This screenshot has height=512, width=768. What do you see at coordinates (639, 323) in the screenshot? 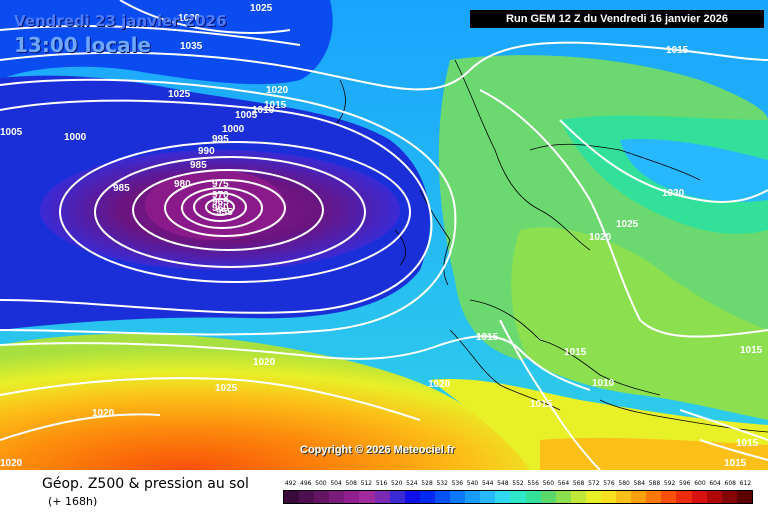
I see `field-lightgreen-east` at bounding box center [639, 323].